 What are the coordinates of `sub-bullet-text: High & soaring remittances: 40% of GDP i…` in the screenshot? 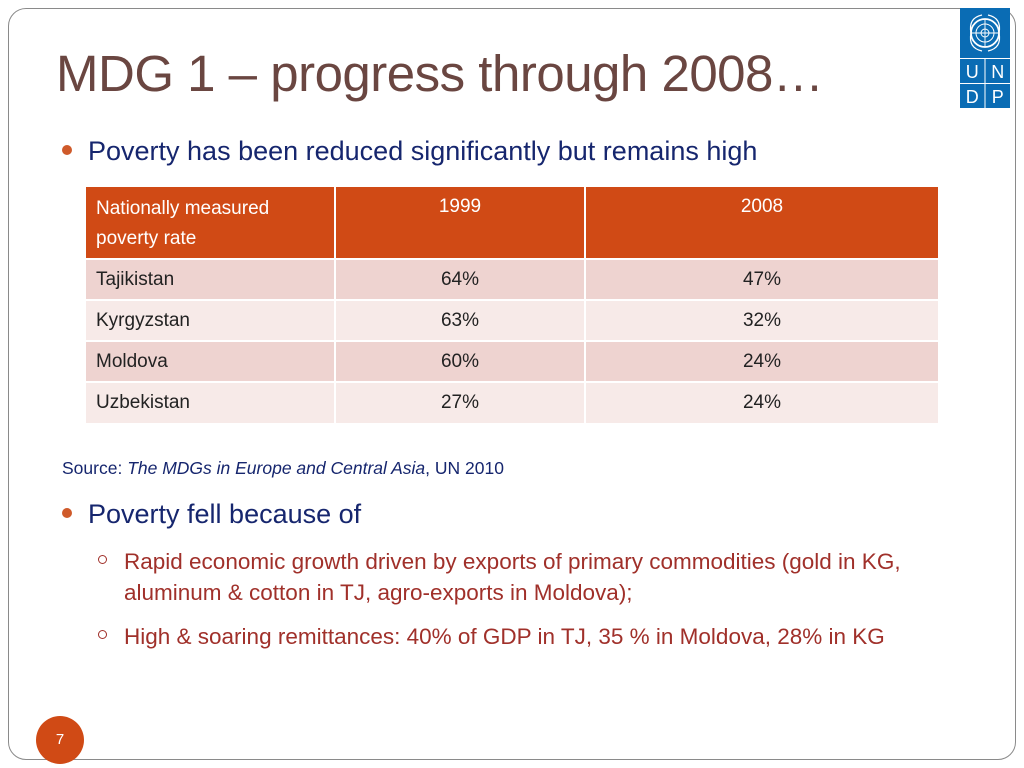 It's located at (504, 636).